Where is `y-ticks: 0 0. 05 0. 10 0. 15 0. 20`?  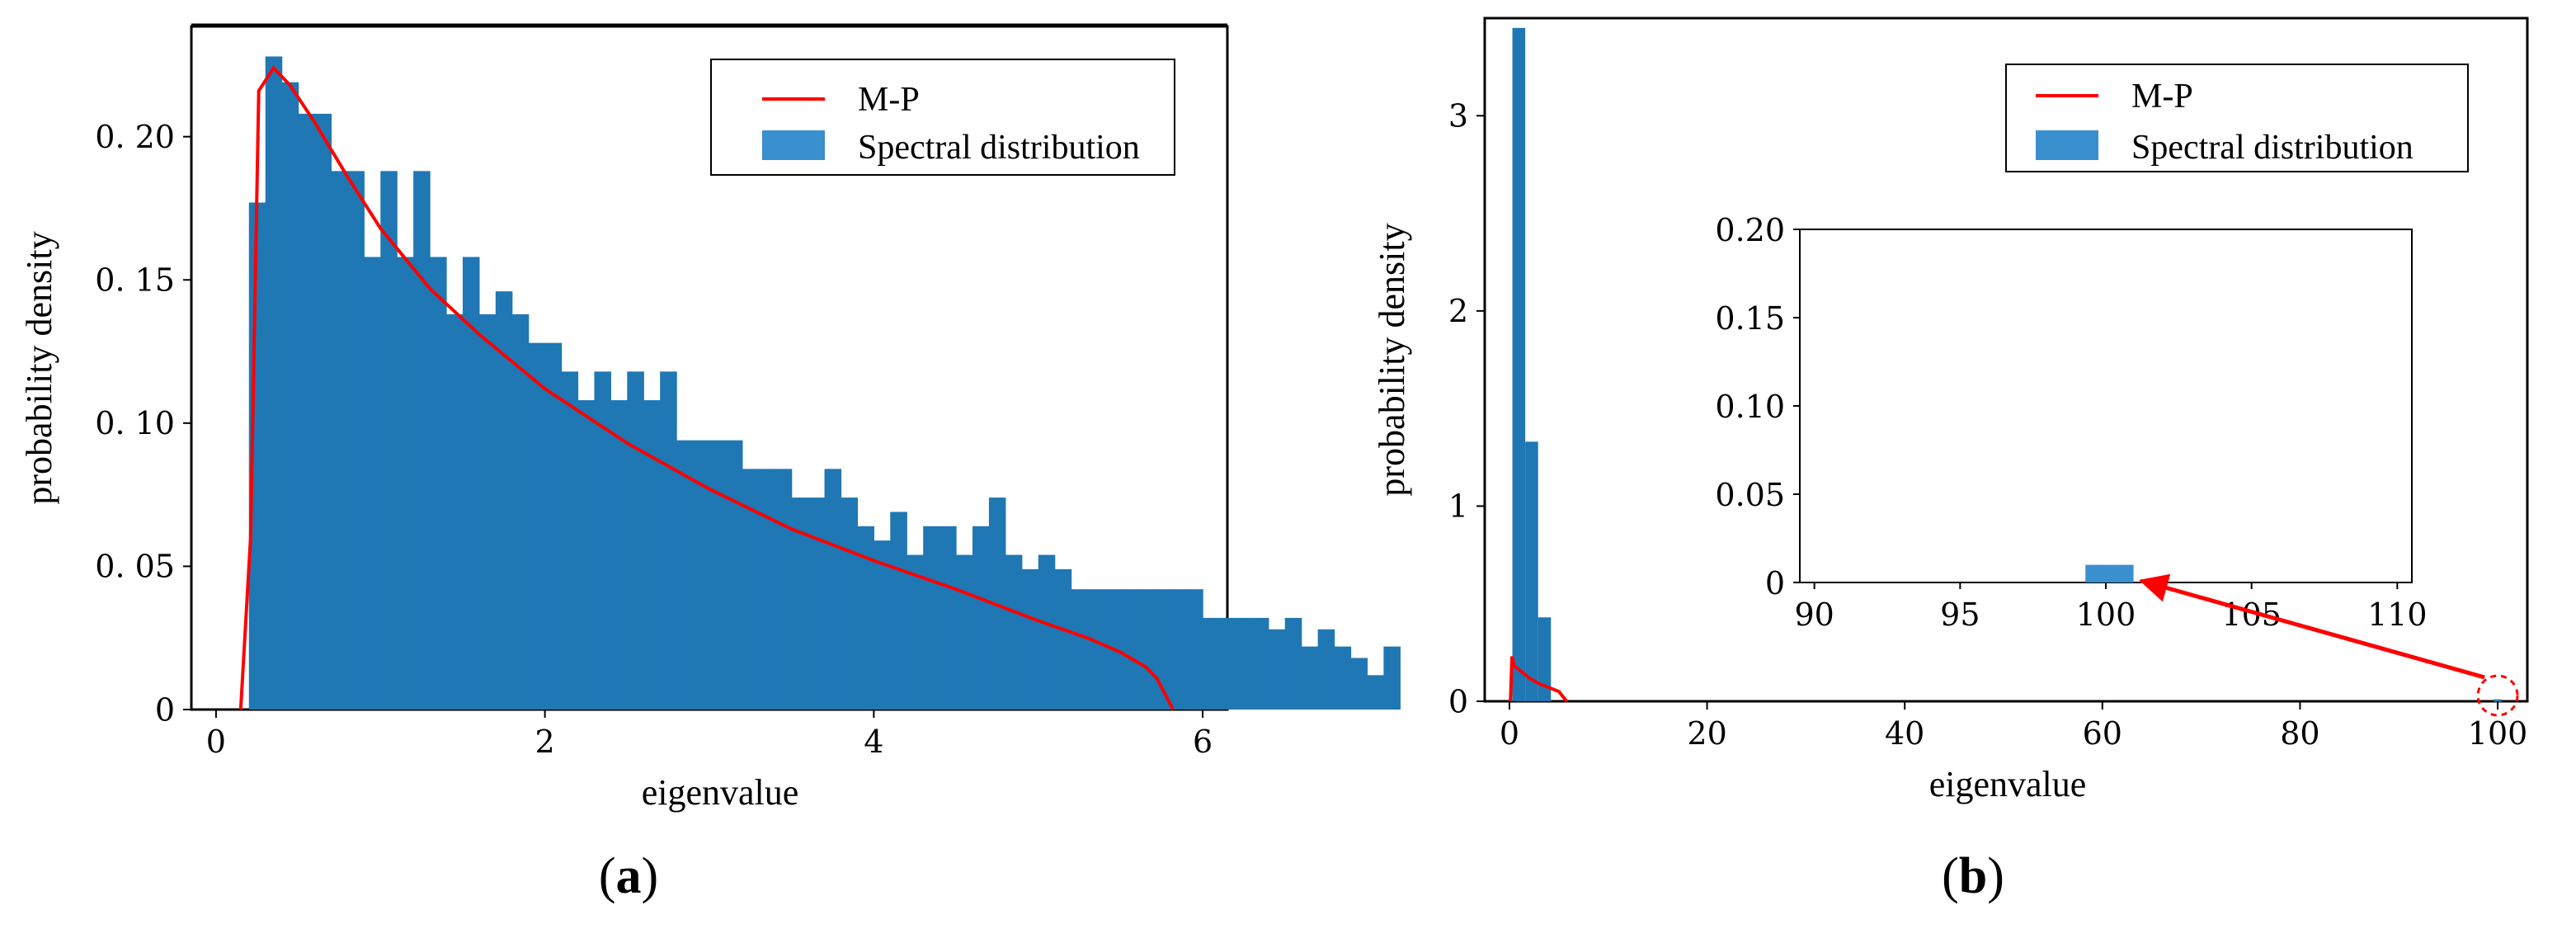
y-ticks: 0 0. 05 0. 10 0. 15 0. 20 is located at coordinates (143, 423).